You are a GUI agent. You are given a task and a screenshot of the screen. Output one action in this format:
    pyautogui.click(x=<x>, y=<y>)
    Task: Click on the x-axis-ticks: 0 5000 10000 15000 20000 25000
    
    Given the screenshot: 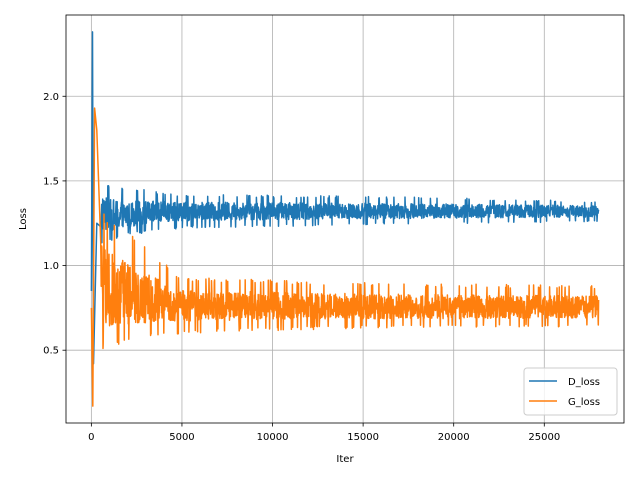 What is the action you would take?
    pyautogui.click(x=324, y=433)
    